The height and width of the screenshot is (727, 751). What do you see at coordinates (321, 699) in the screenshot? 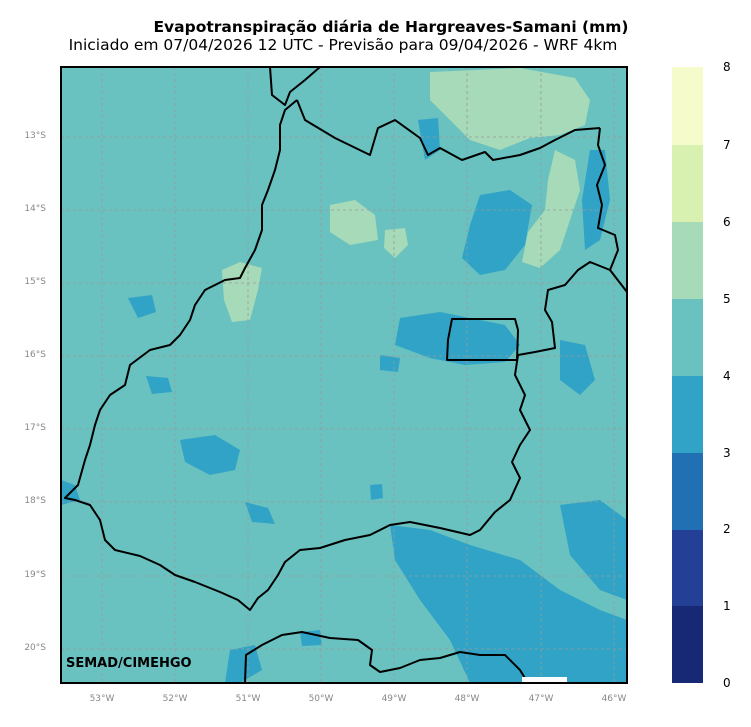
I see `lon-label-50w: 50°W` at bounding box center [321, 699].